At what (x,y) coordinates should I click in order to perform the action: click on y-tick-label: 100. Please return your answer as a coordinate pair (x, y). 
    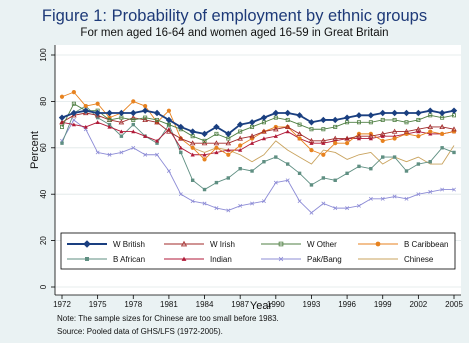
    Looking at the image, I should click on (43, 55).